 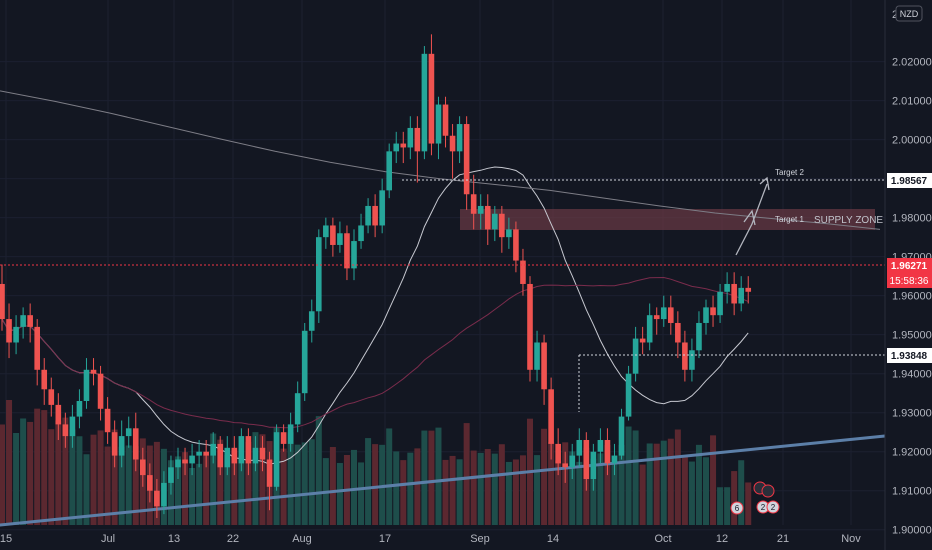 What do you see at coordinates (909, 273) in the screenshot?
I see `current-price-label-bg` at bounding box center [909, 273].